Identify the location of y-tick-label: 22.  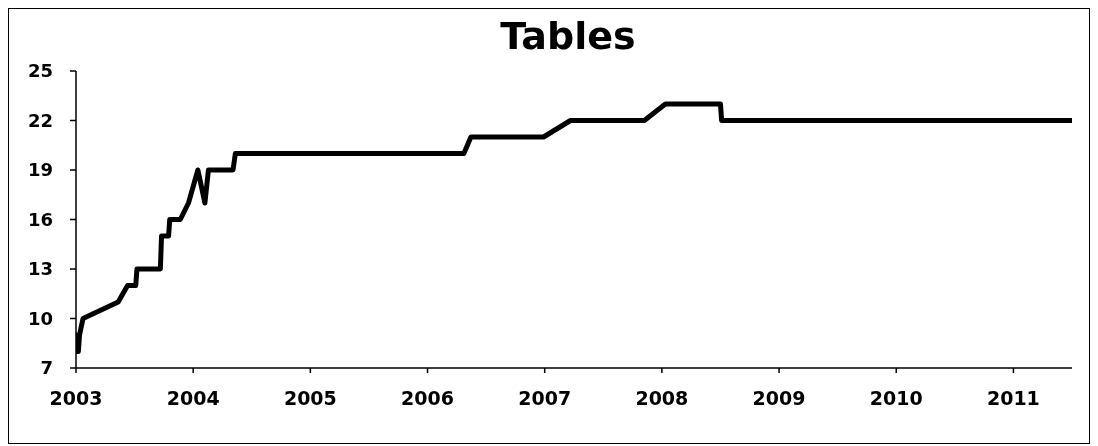
(40, 120).